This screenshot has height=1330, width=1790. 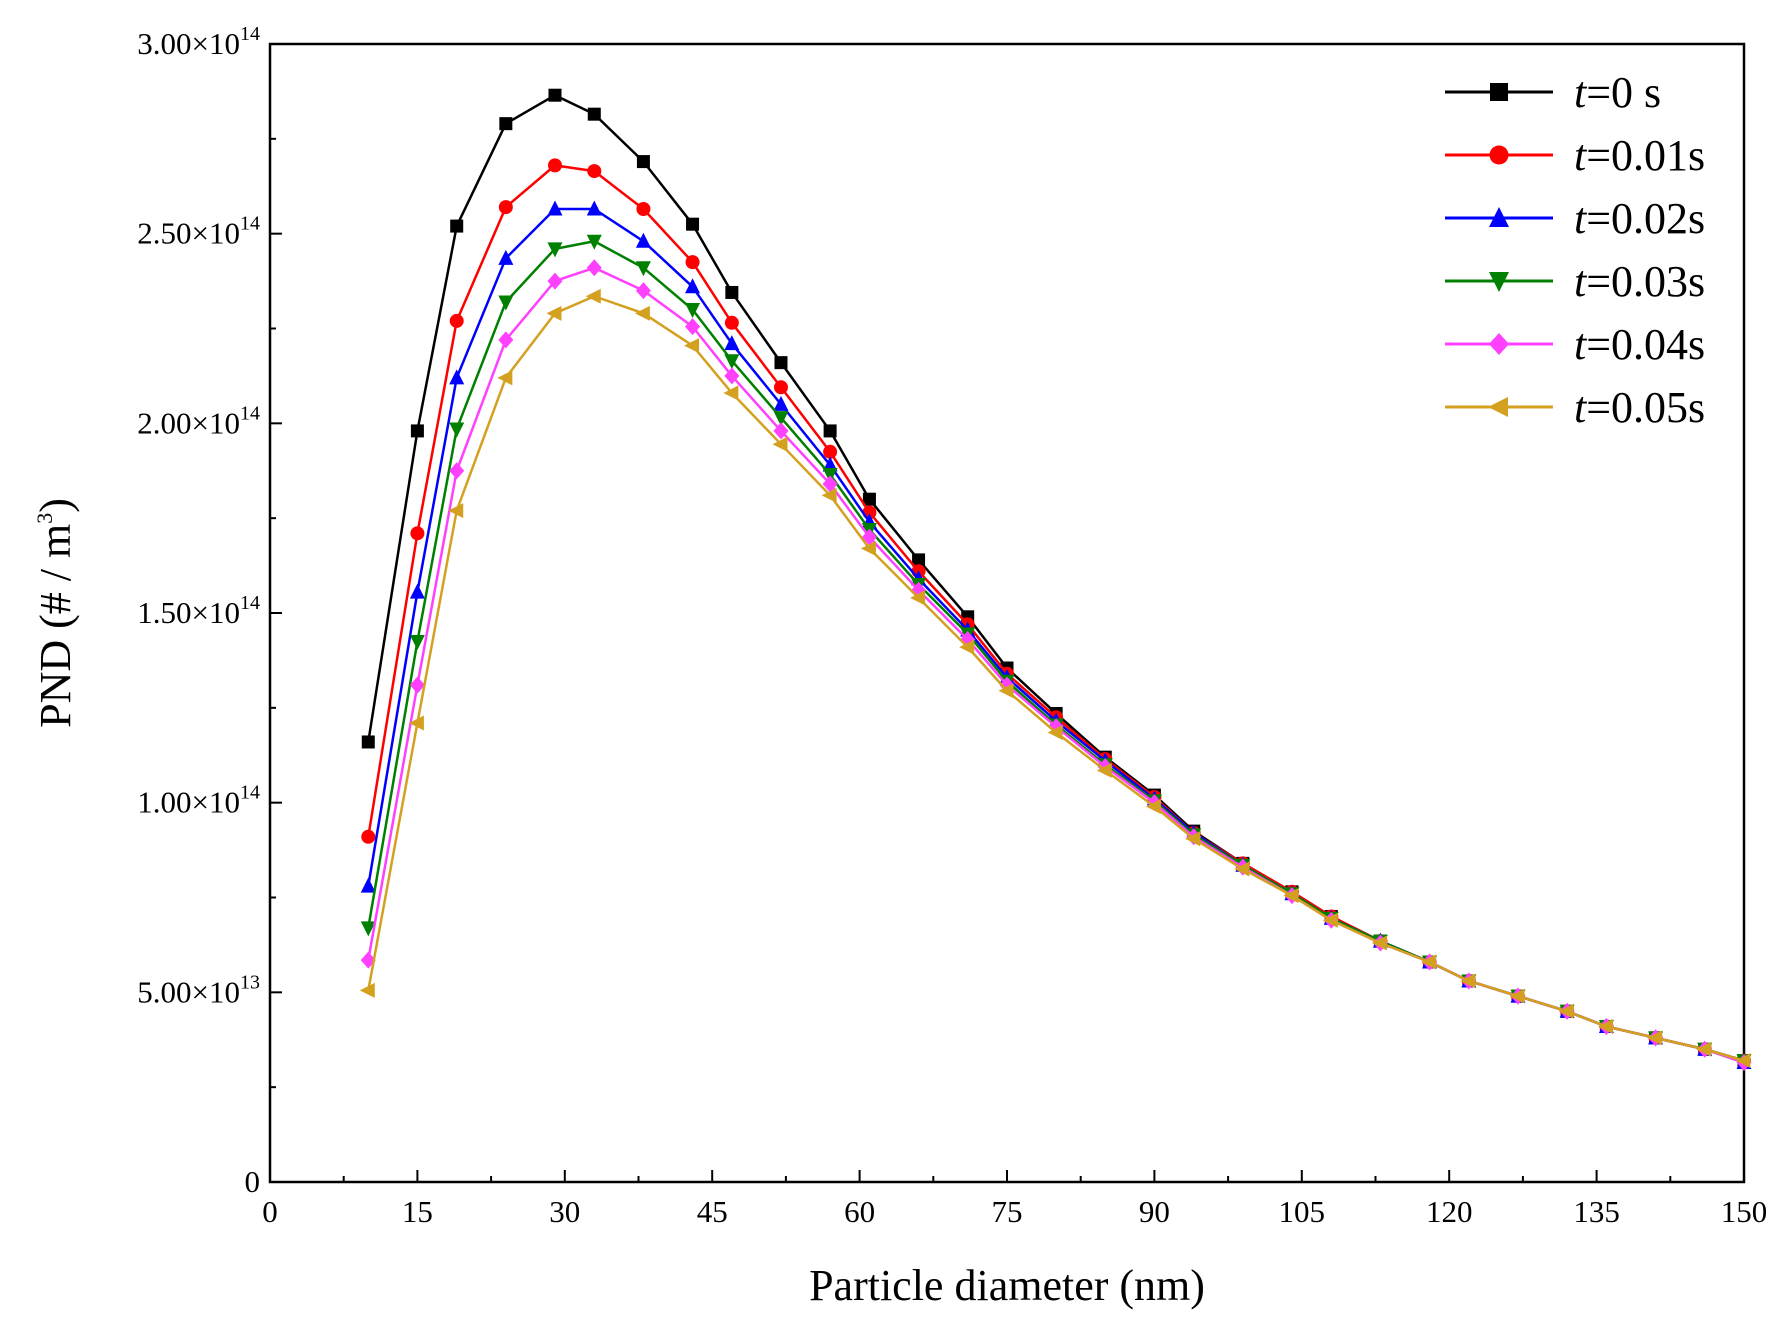 I want to click on x-tick-label: 45, so click(x=712, y=1211).